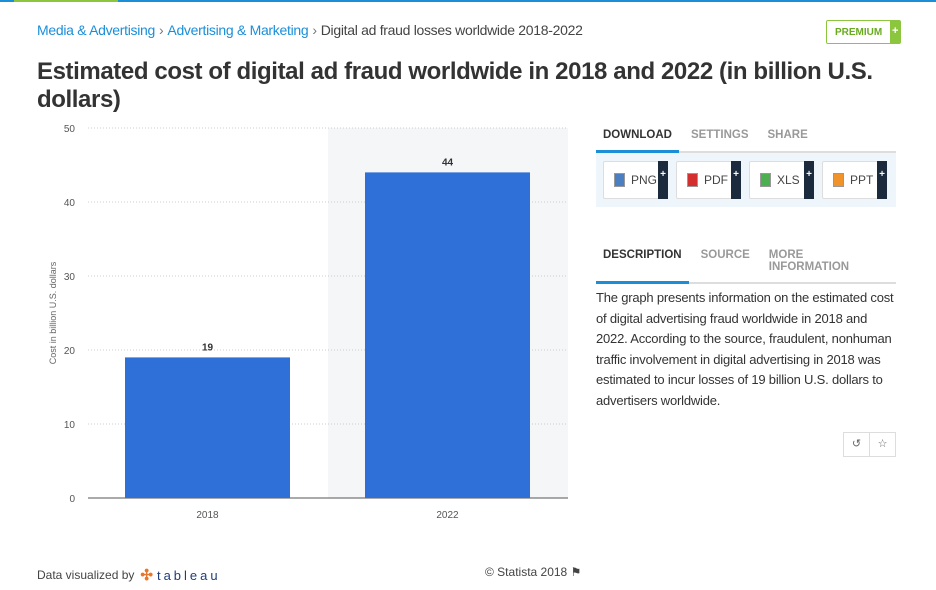 This screenshot has width=936, height=590. Describe the element at coordinates (96, 30) in the screenshot. I see `breadcrumb-link: Media & Advertising` at that location.